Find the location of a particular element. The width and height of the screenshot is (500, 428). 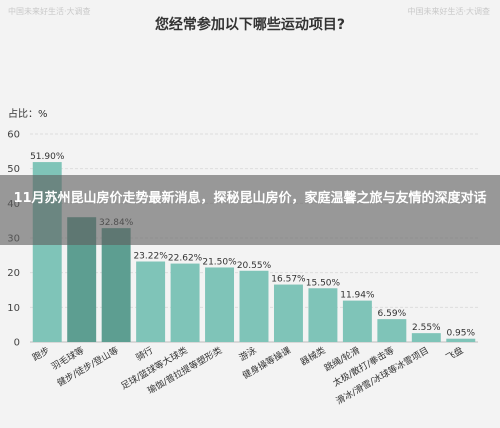

watermark-right: 中国未来好生活·大调查 is located at coordinates (448, 11).